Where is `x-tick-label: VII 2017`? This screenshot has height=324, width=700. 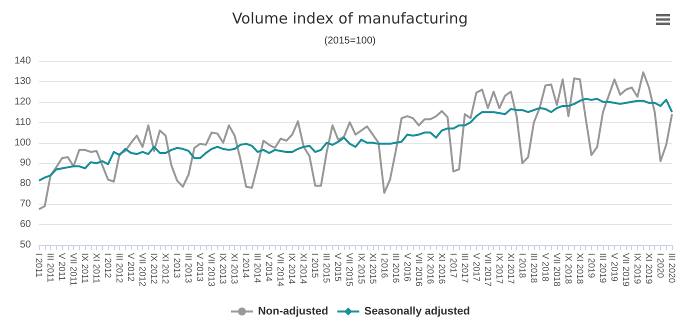 x-tick-label: VII 2017 is located at coordinates (487, 270).